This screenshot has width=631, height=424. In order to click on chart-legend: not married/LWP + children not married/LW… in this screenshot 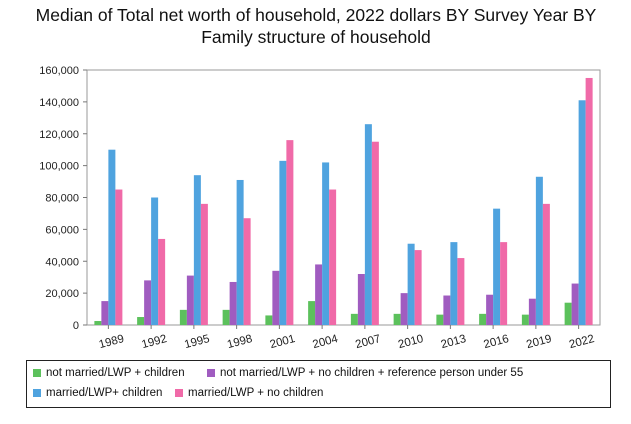, I will do `click(318, 384)`.